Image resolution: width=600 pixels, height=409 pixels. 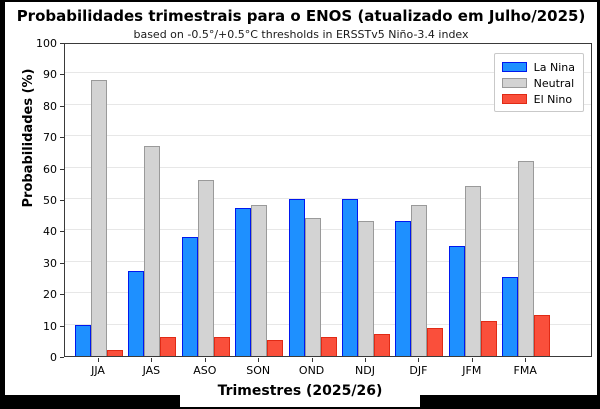 What do you see at coordinates (50, 138) in the screenshot?
I see `y-tick-label-70: 70` at bounding box center [50, 138].